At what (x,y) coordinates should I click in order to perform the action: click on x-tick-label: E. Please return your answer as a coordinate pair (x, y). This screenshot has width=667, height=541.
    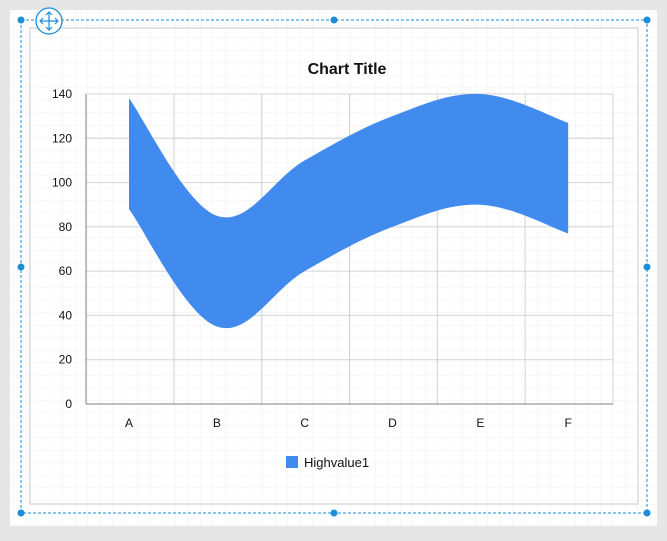
    Looking at the image, I should click on (480, 423).